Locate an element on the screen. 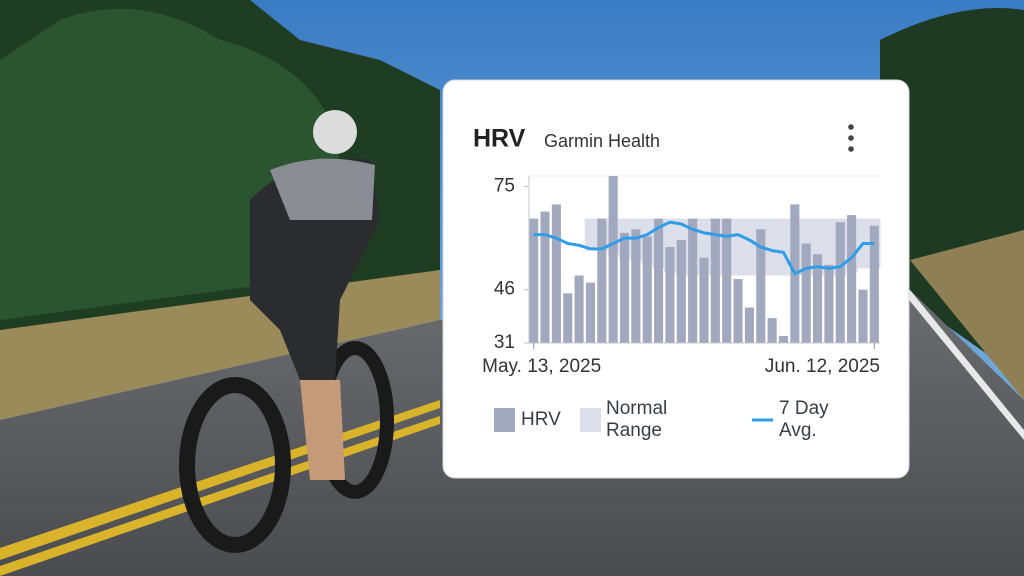 The width and height of the screenshot is (1024, 576). avg-line is located at coordinates (704, 248).